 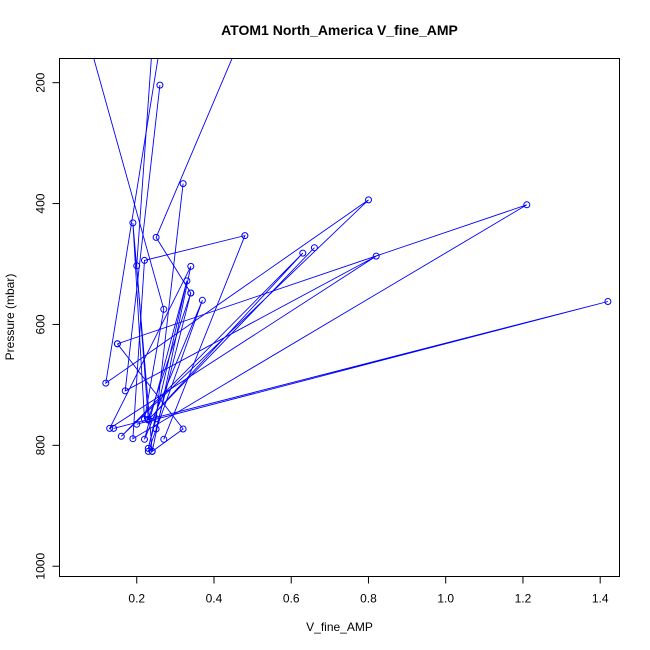 What do you see at coordinates (164, 239) in the screenshot?
I see `series-5-line` at bounding box center [164, 239].